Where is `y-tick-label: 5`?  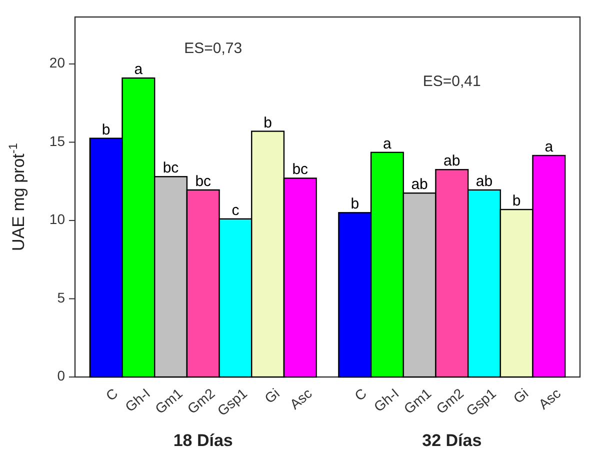
y-tick-label: 5 is located at coordinates (61, 297).